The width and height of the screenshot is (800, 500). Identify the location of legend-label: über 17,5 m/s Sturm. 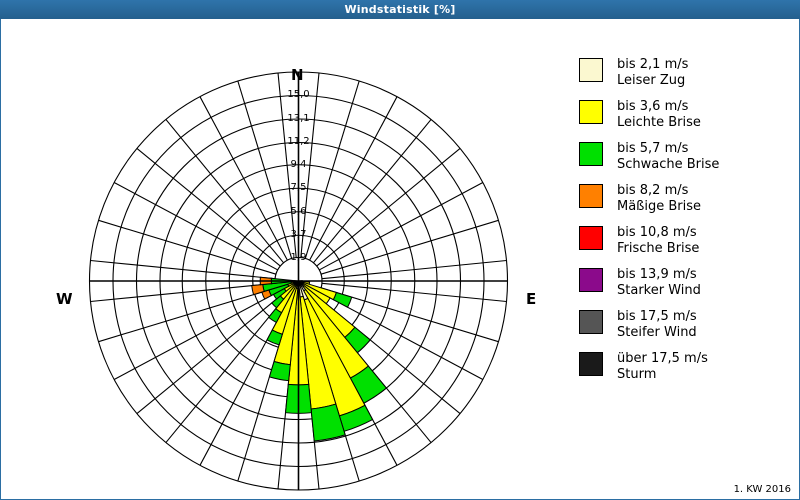
(662, 367).